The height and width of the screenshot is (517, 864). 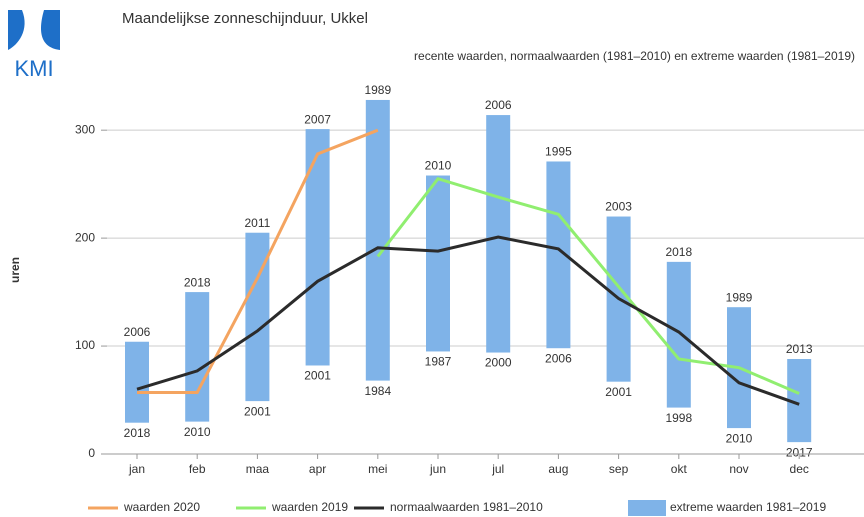 I want to click on chart-title: Maandelijkse zonneschijnduur, Ukkel, so click(x=245, y=18).